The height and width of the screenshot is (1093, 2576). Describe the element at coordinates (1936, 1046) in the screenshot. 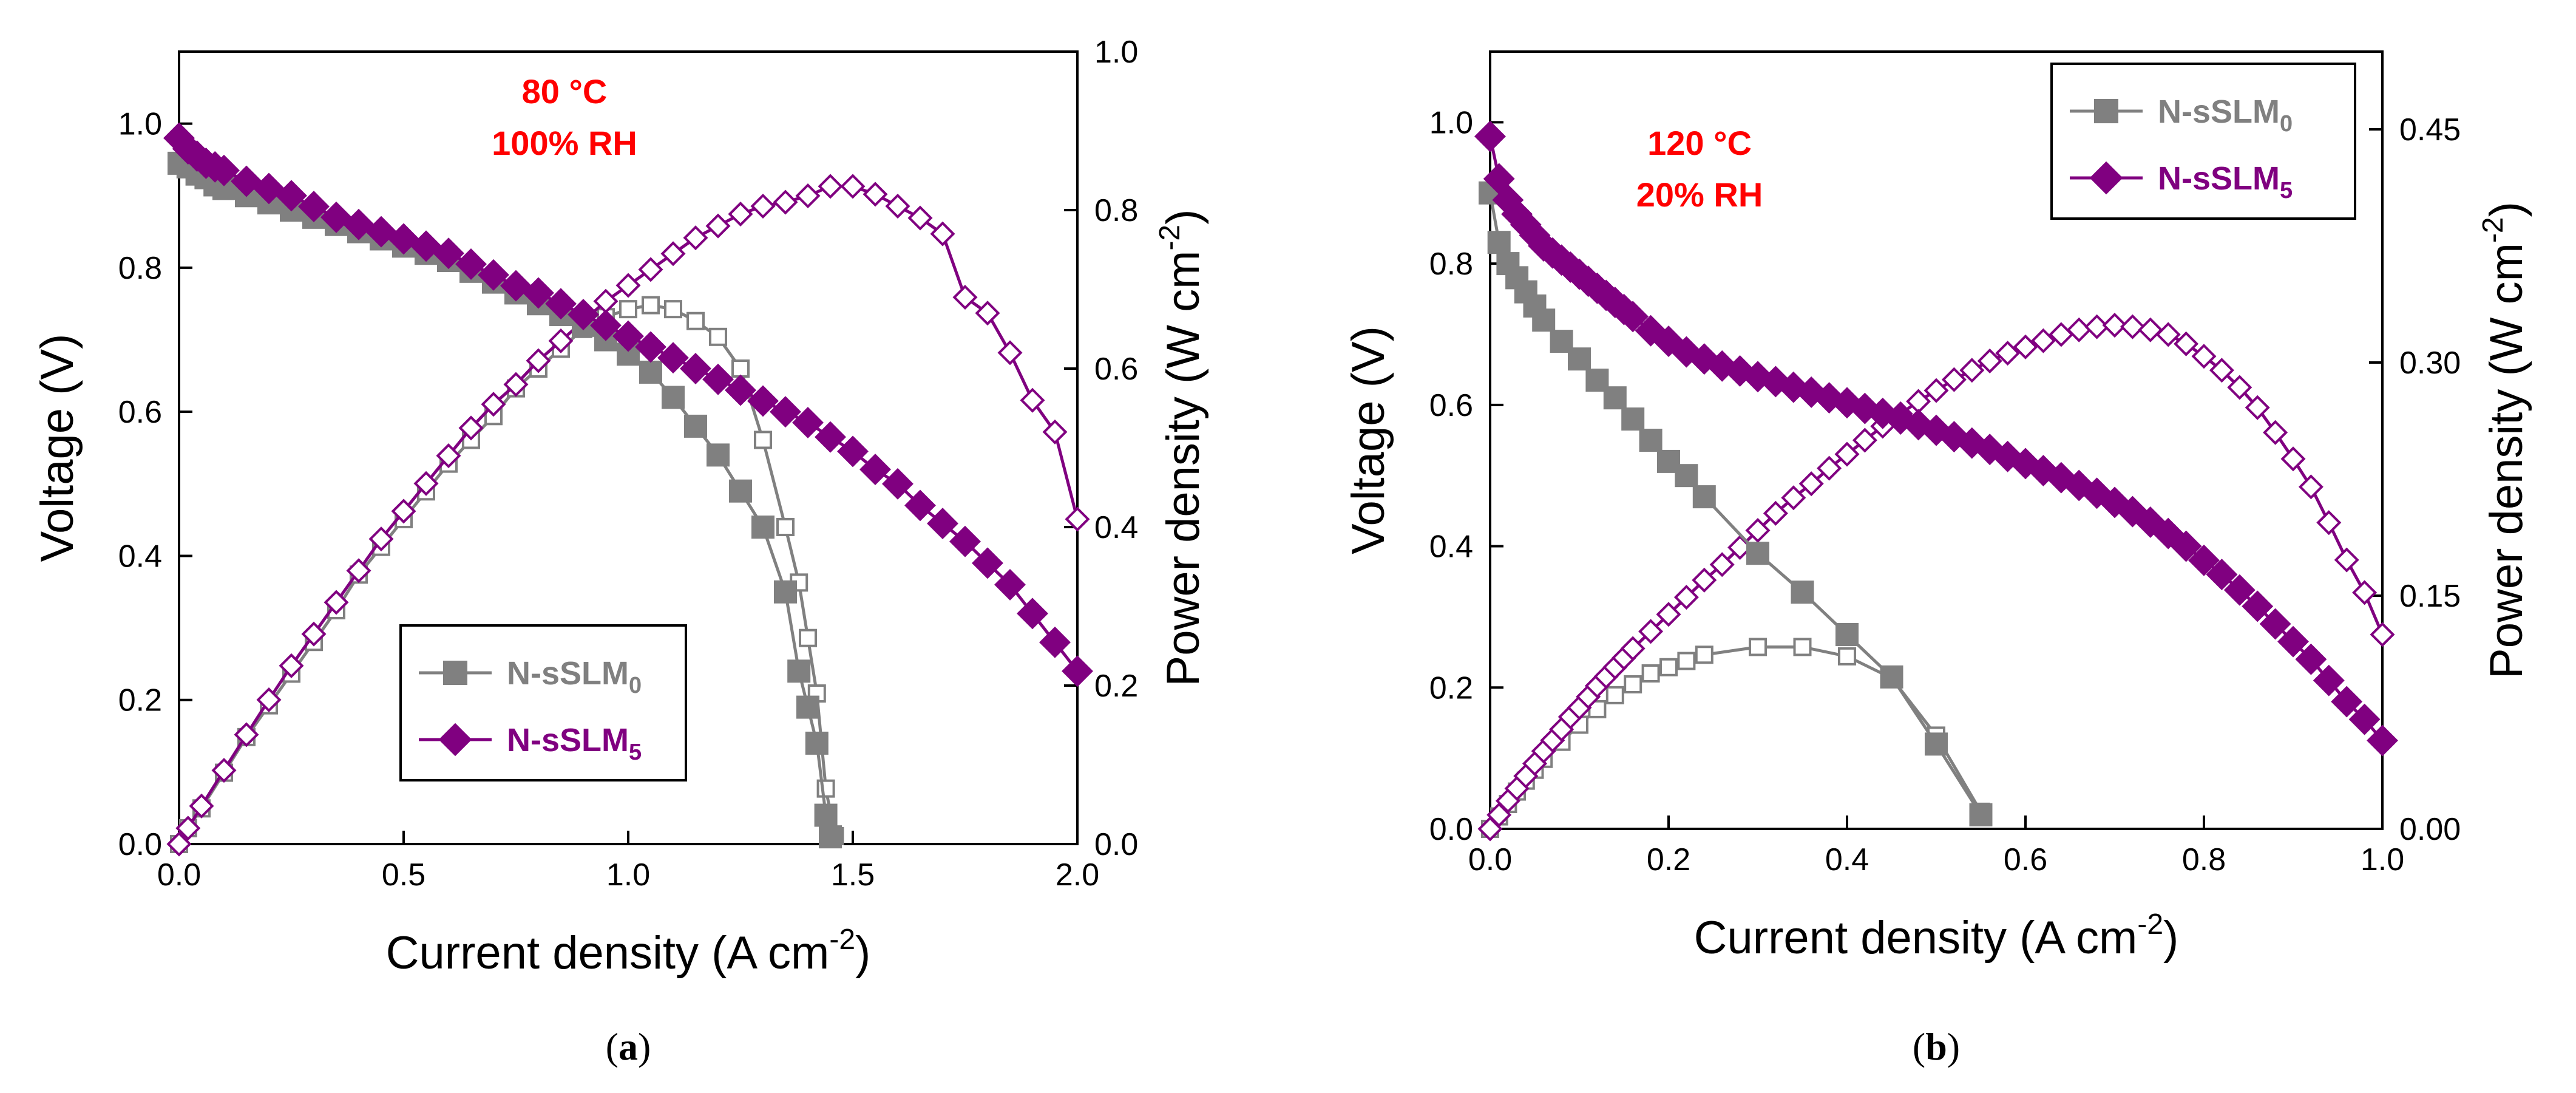

I see `panel-label: (b)` at that location.